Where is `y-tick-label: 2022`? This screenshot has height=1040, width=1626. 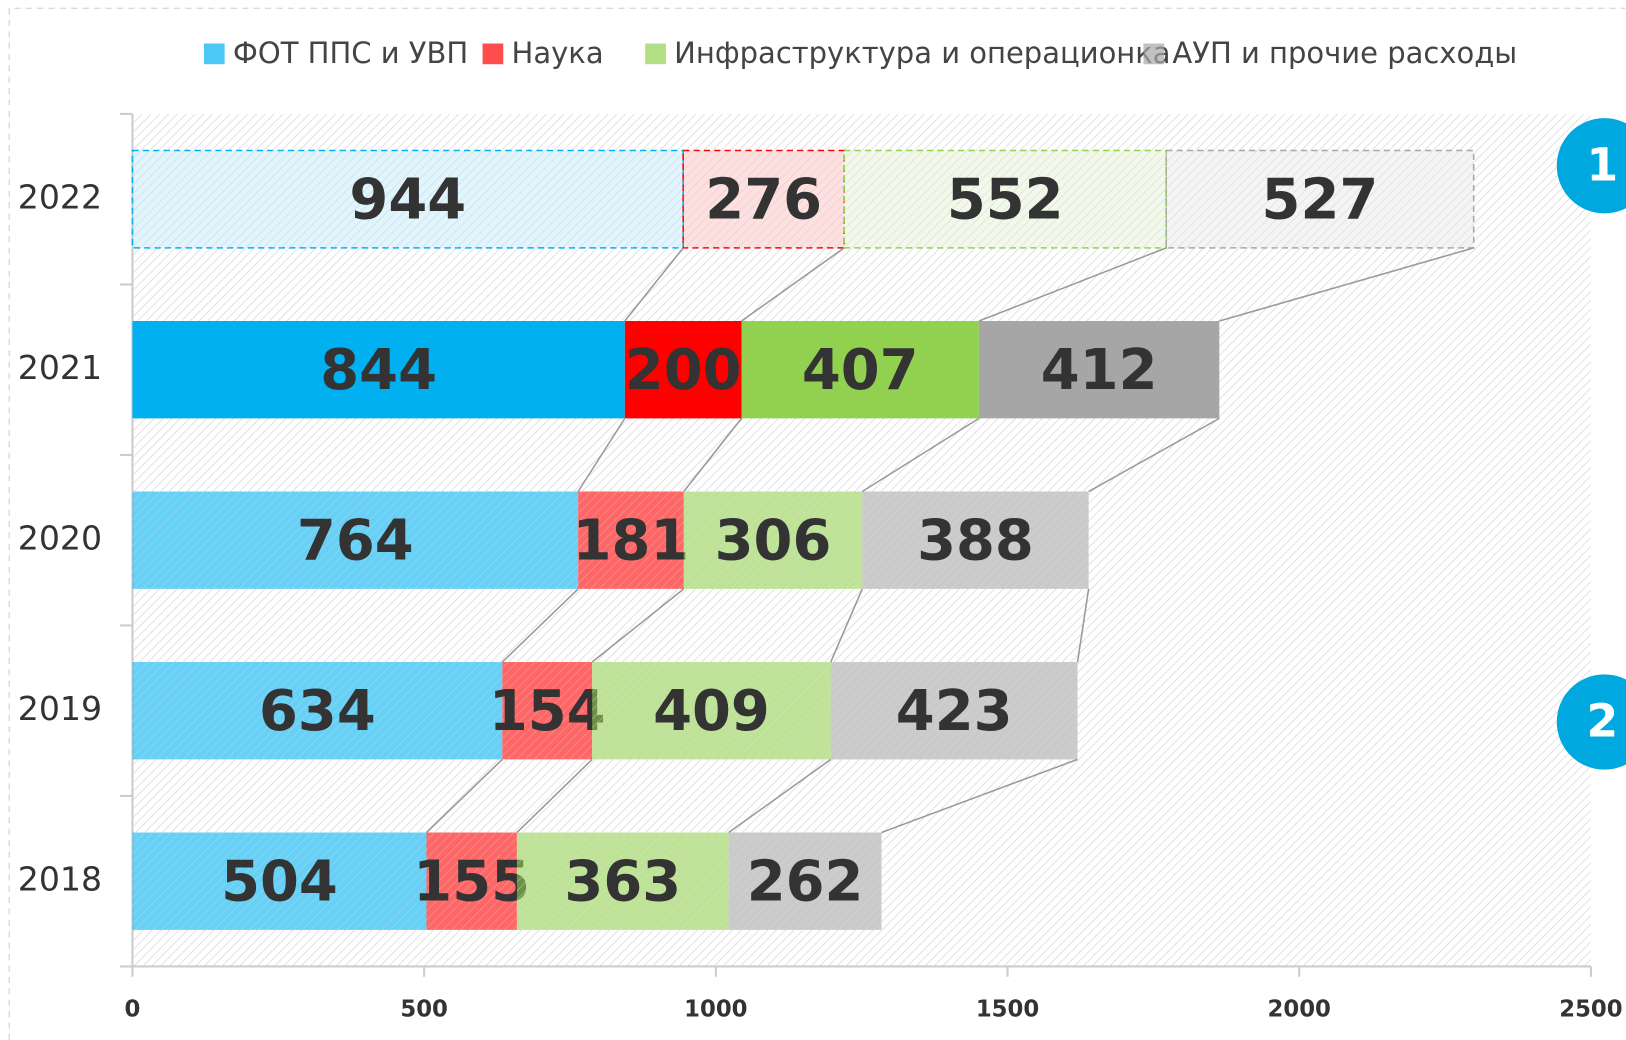 y-tick-label: 2022 is located at coordinates (60, 197).